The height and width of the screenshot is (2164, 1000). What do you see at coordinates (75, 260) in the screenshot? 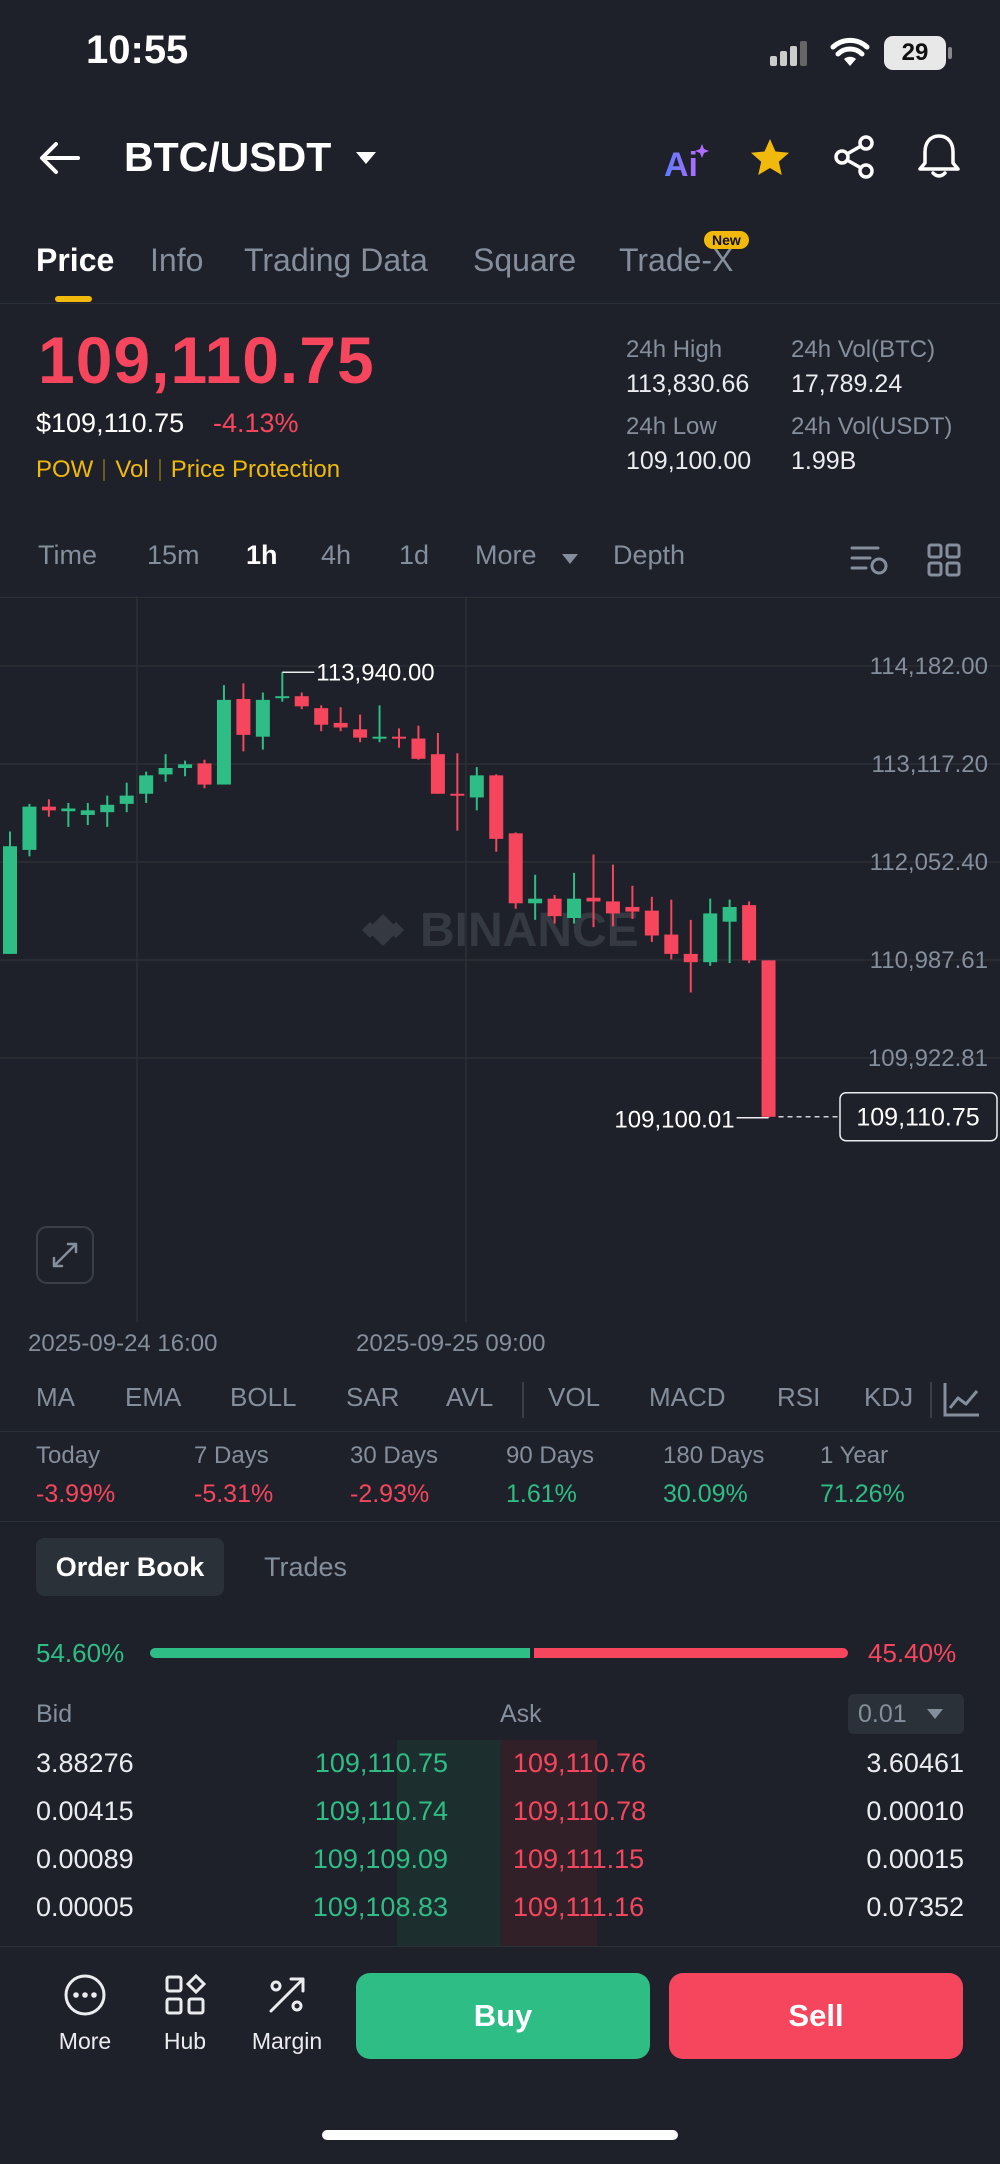
I see `tab-price: Price` at bounding box center [75, 260].